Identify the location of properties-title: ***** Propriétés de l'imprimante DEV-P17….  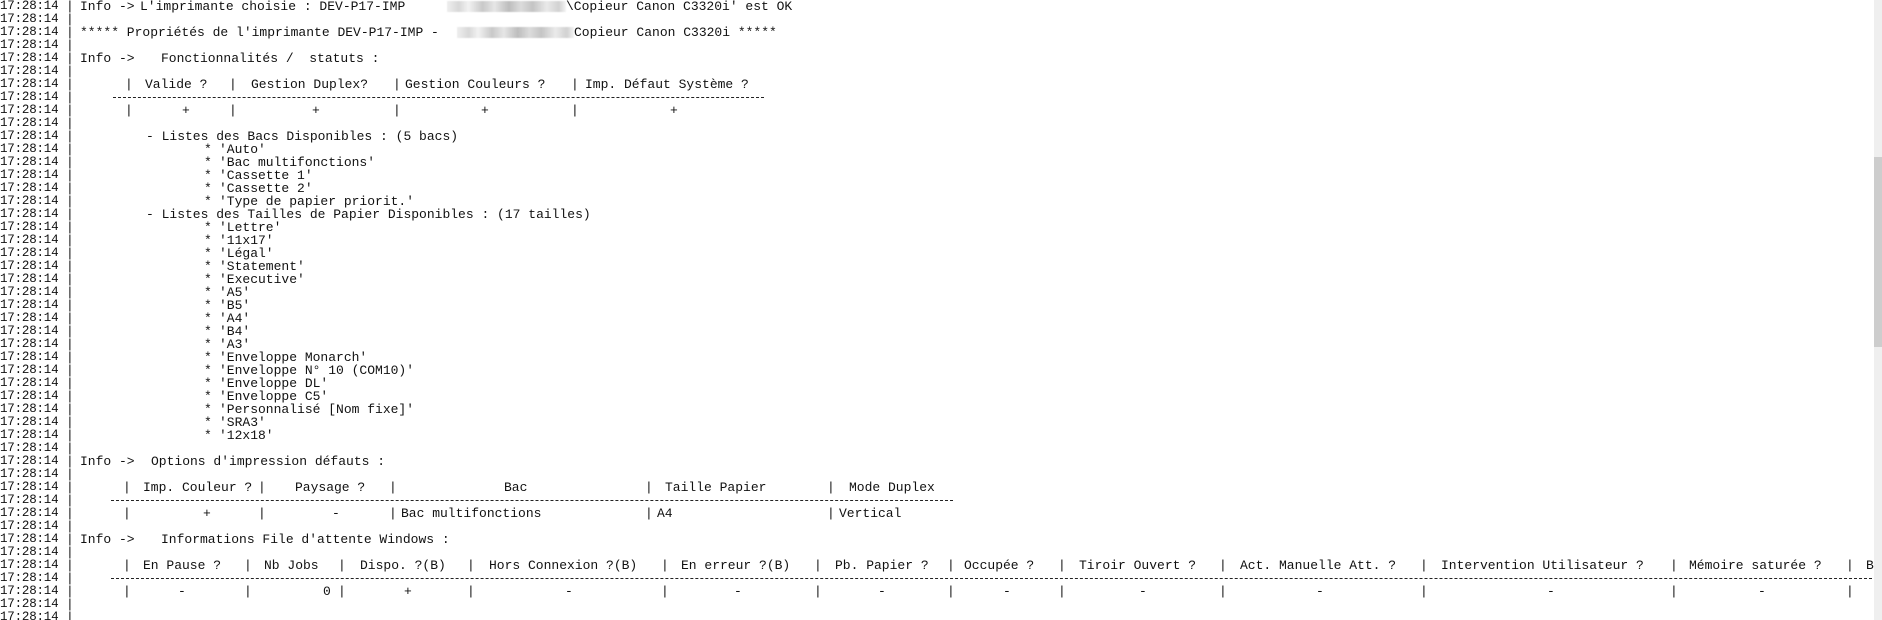
(259, 32).